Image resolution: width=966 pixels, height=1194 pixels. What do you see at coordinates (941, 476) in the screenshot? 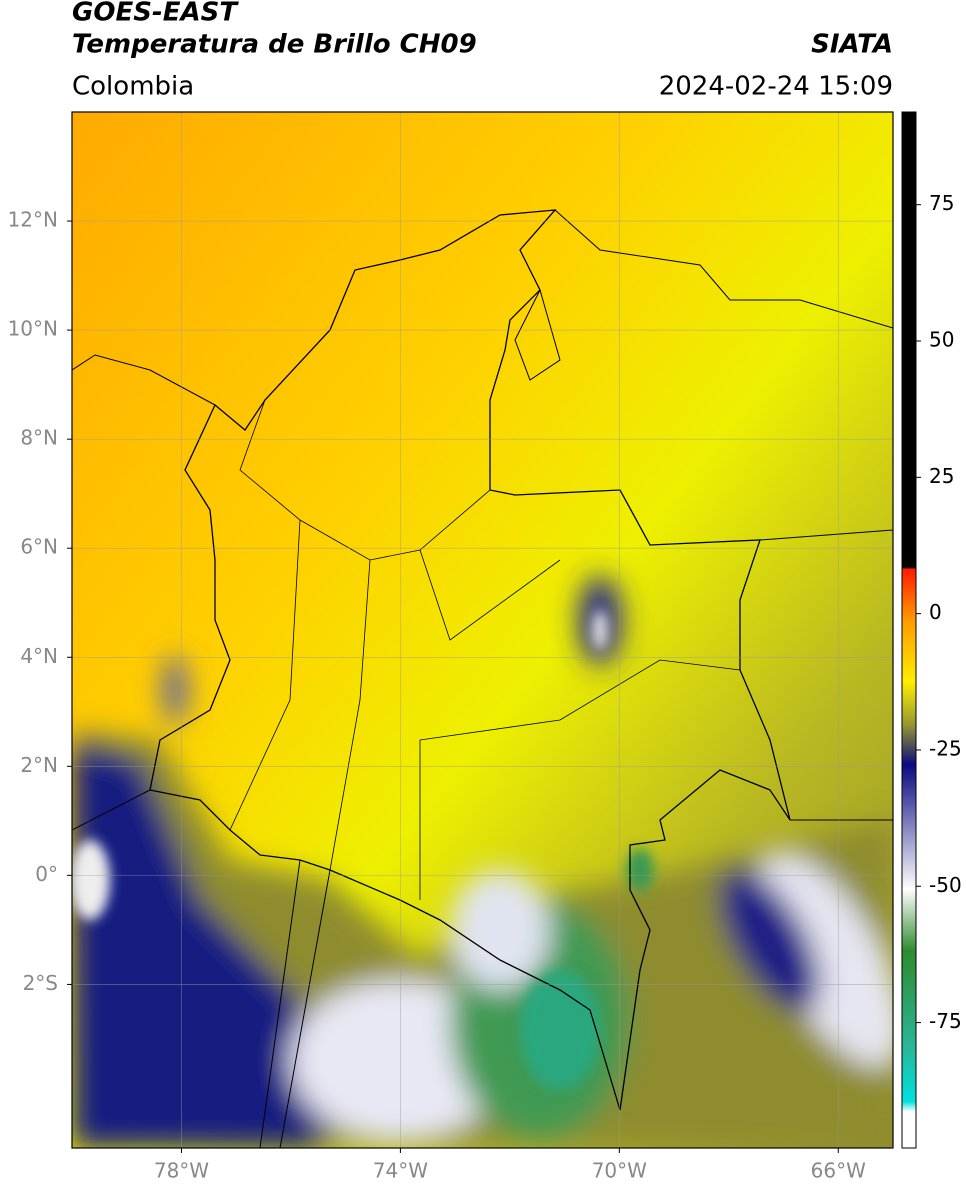
I see `colorbar-tick-label: 25` at bounding box center [941, 476].